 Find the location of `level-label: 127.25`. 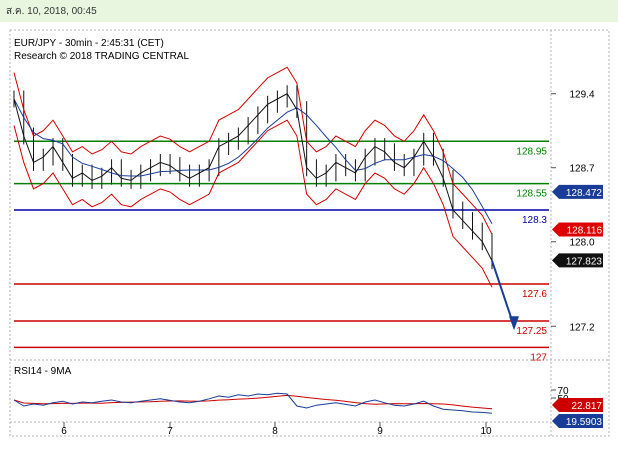

level-label: 127.25 is located at coordinates (531, 331).